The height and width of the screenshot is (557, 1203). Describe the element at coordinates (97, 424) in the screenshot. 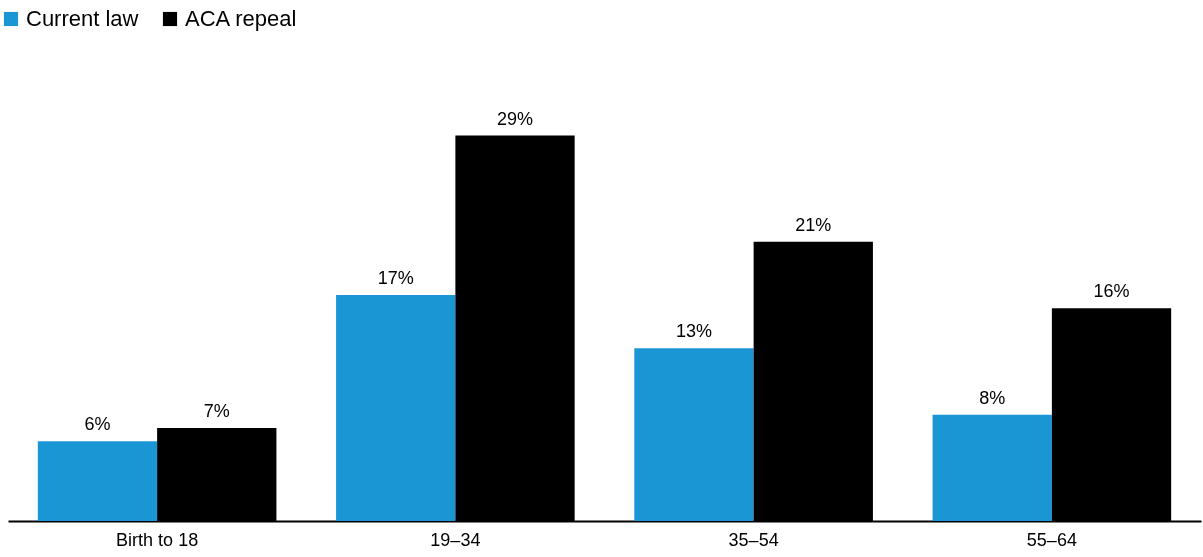

I see `data-label: 6%` at that location.